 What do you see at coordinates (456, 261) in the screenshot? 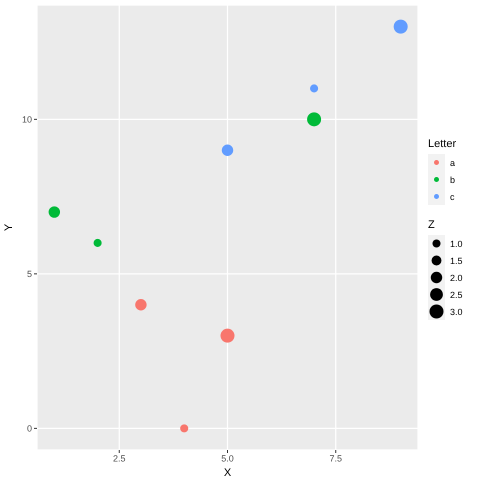
I see `legend-label: 1.5` at bounding box center [456, 261].